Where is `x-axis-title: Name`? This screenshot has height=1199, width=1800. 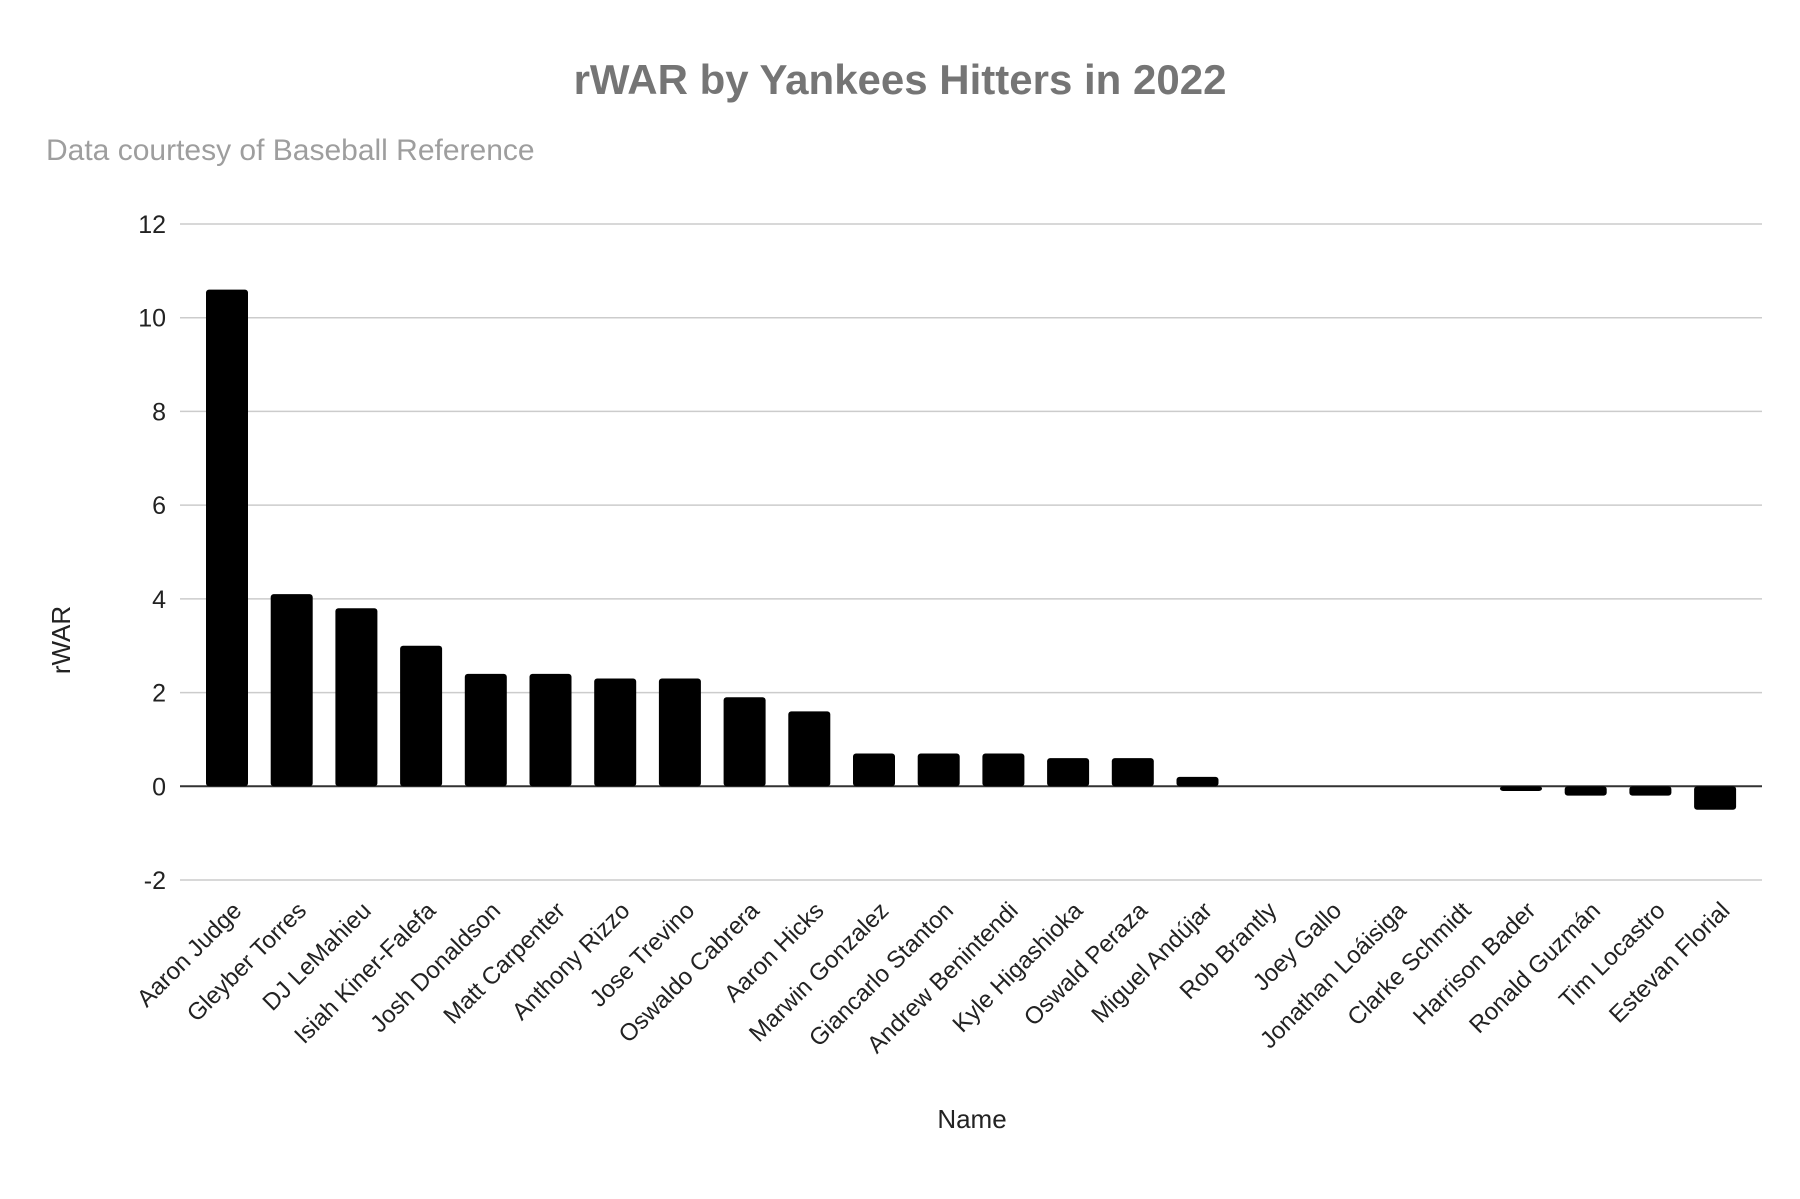
x-axis-title: Name is located at coordinates (971, 1119).